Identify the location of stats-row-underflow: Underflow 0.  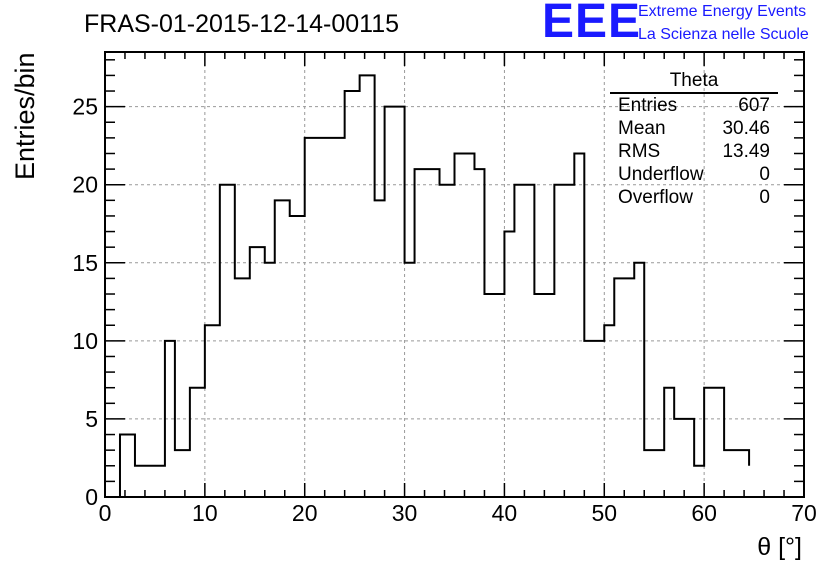
(694, 174).